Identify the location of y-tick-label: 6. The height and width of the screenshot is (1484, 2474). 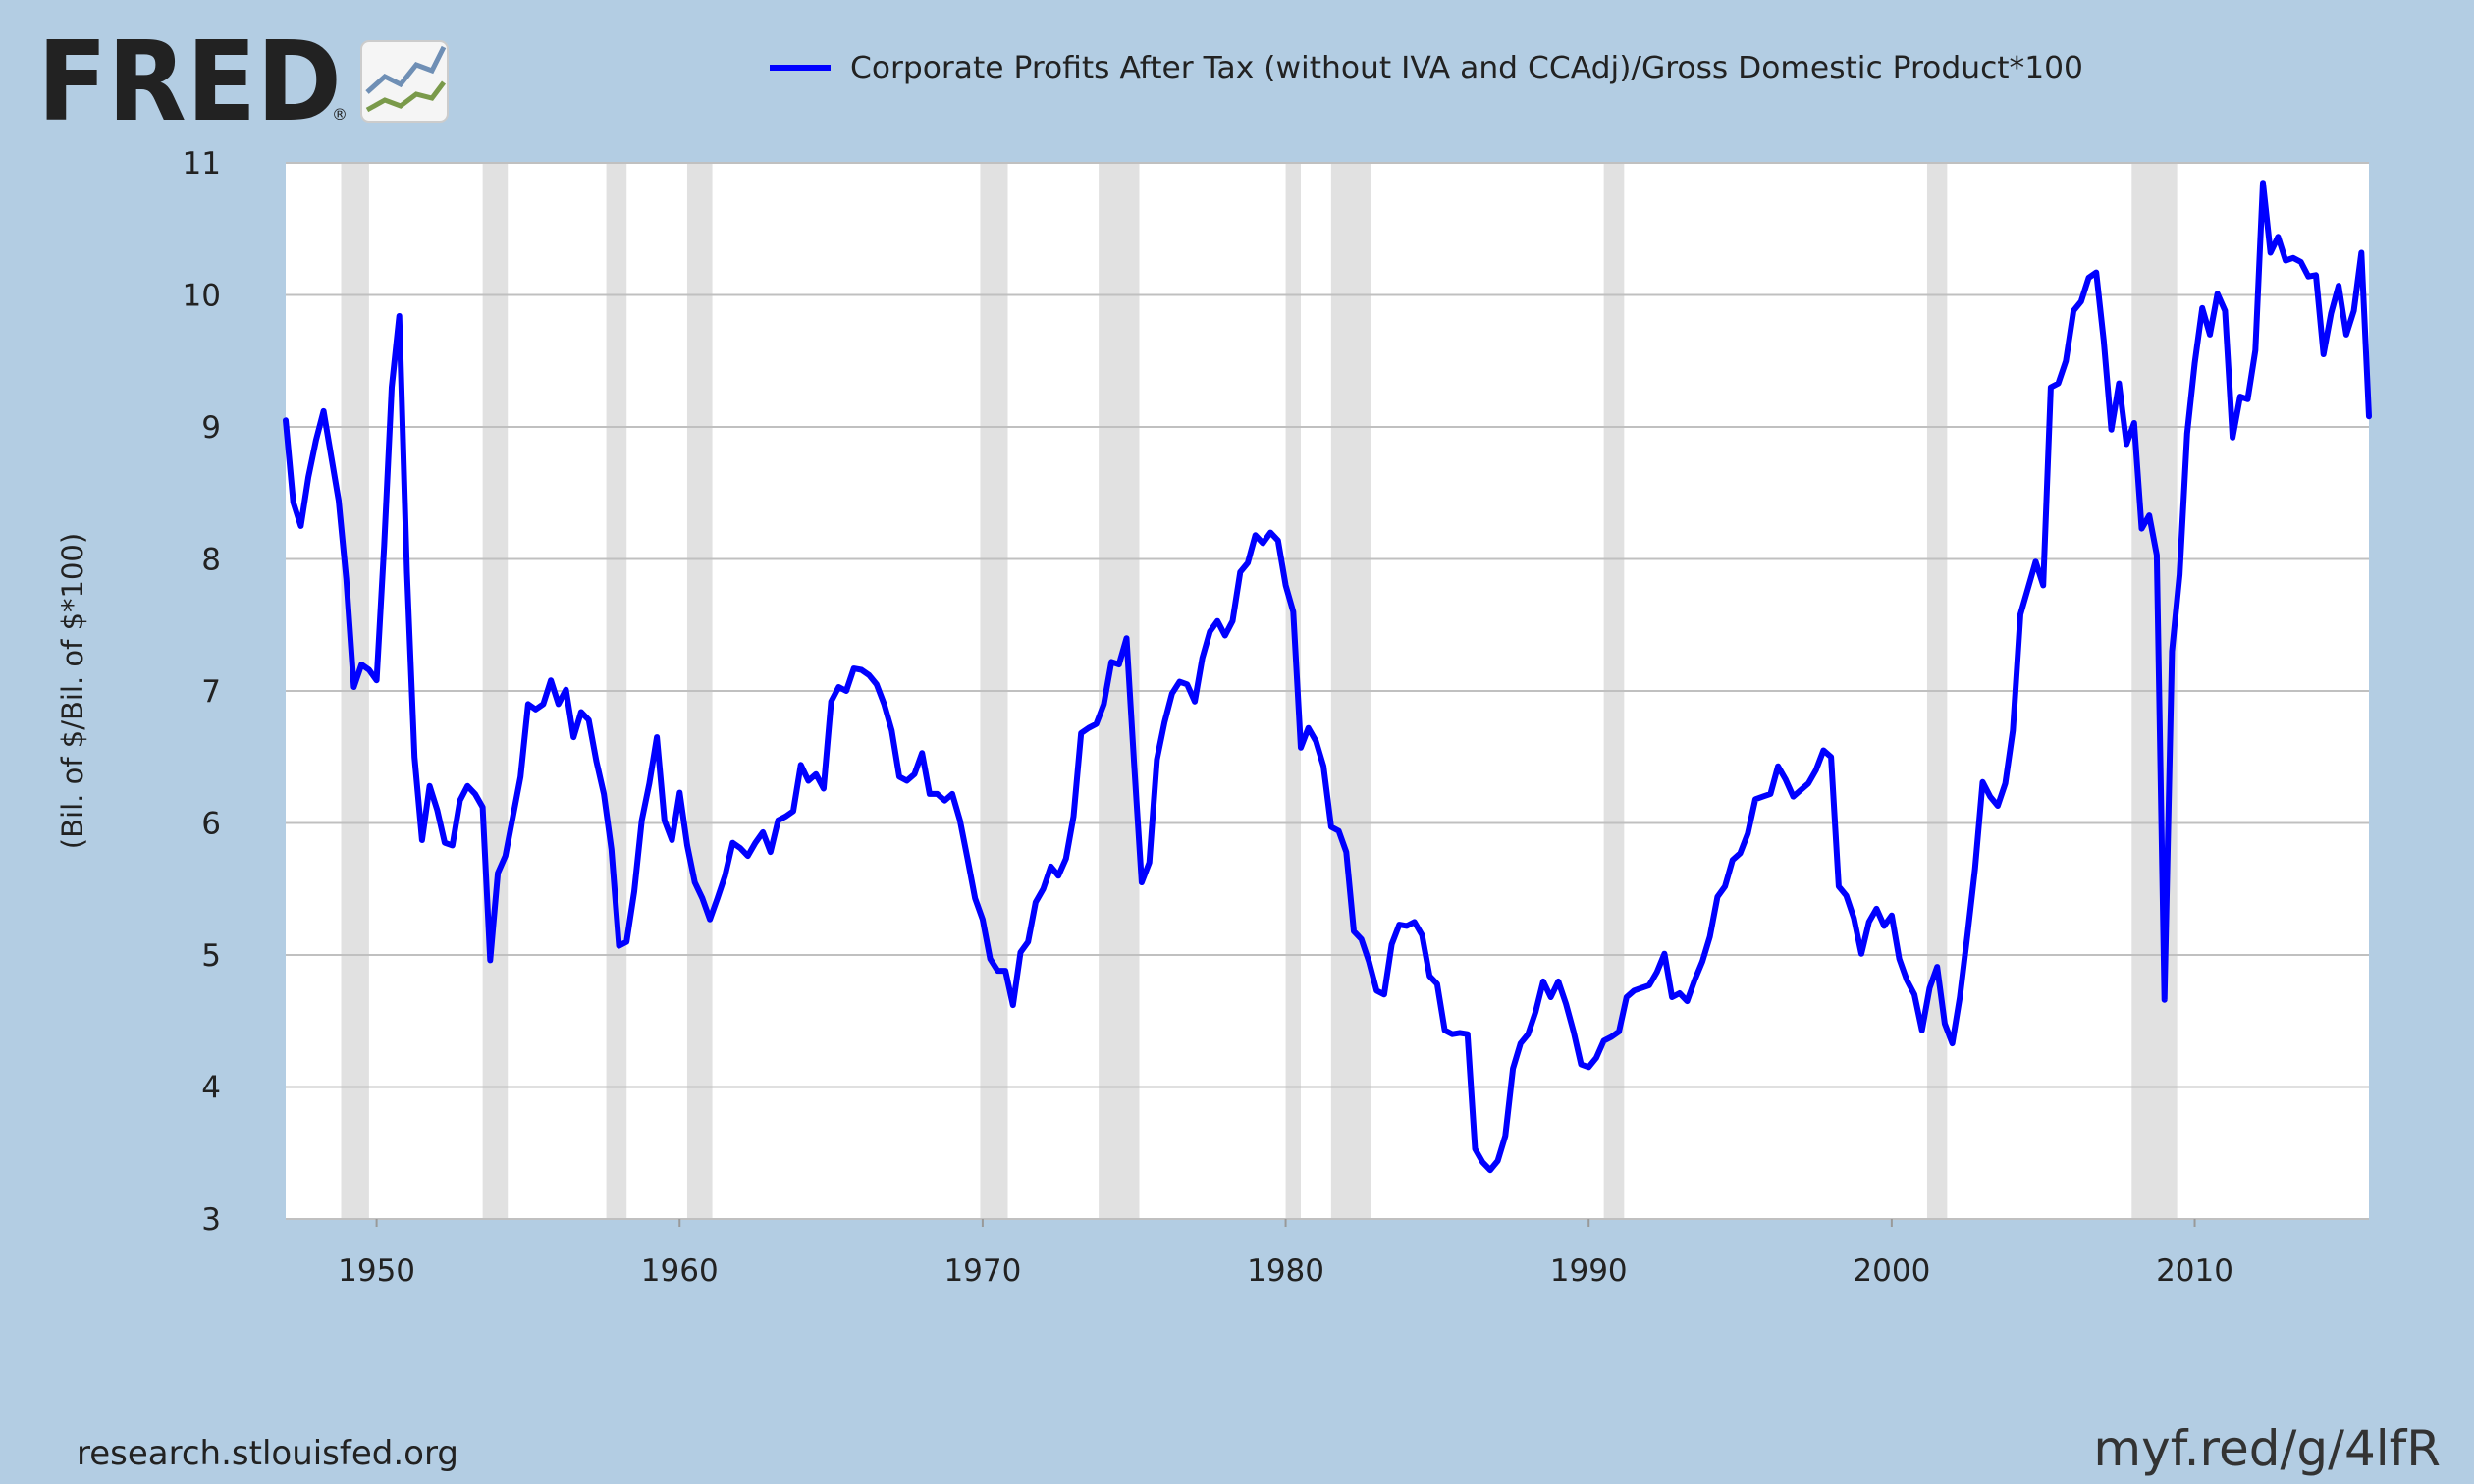
(211, 824).